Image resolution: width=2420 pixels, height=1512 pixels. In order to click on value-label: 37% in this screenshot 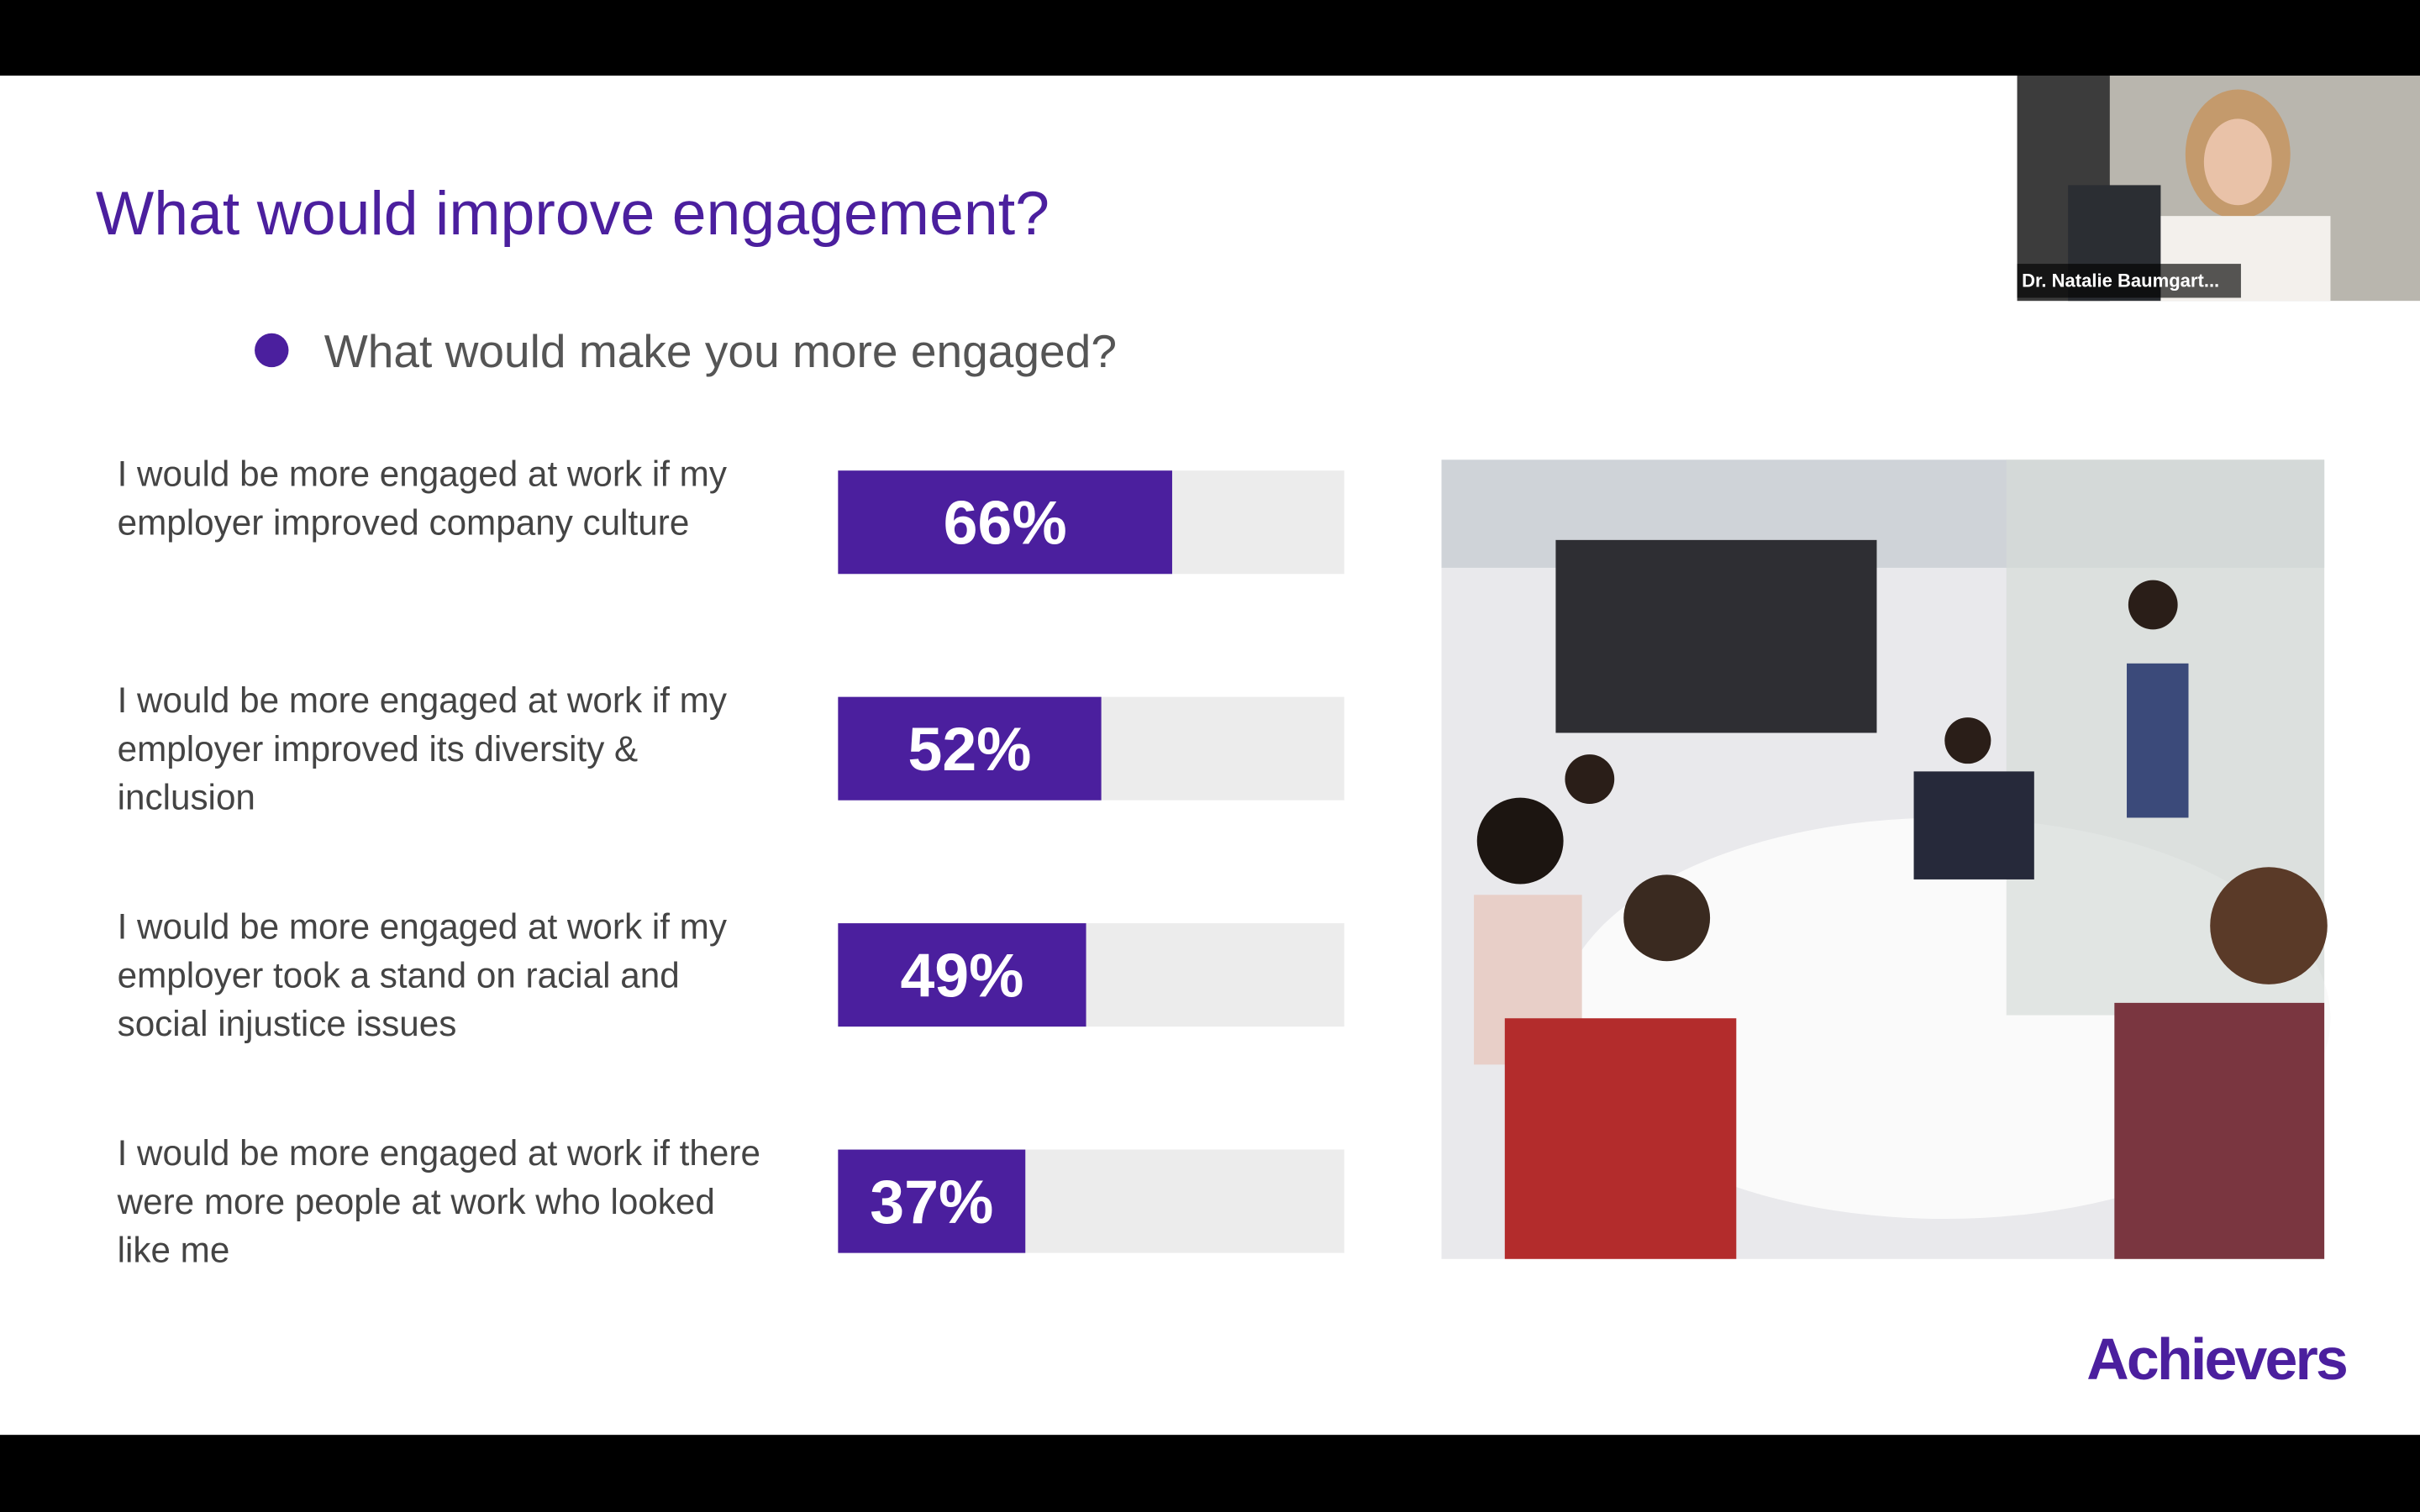, I will do `click(931, 1201)`.